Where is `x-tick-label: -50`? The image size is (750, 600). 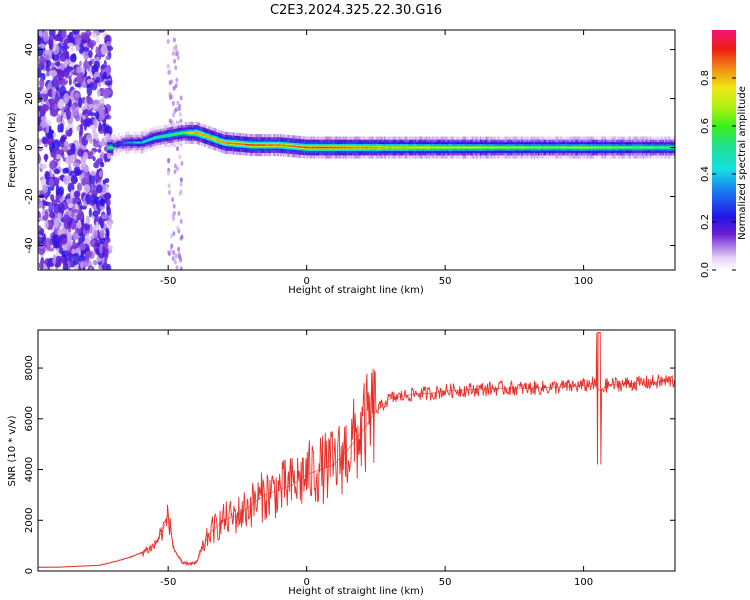 x-tick-label: -50 is located at coordinates (168, 582).